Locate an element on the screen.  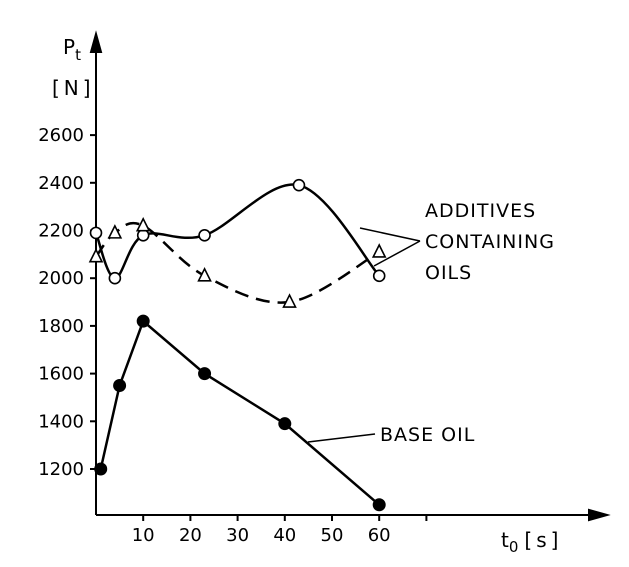
x-tick-label: 60 is located at coordinates (379, 535).